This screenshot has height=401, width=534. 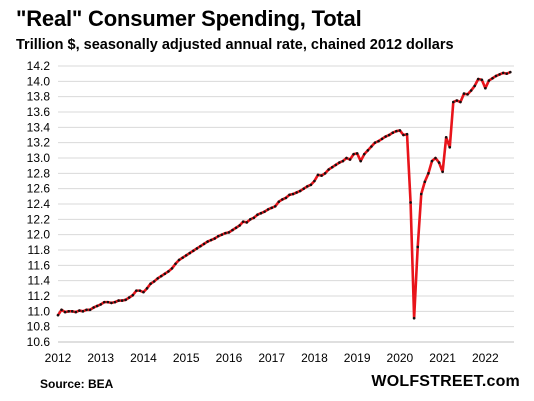 What do you see at coordinates (39, 235) in the screenshot?
I see `y-tick-label: 12.0` at bounding box center [39, 235].